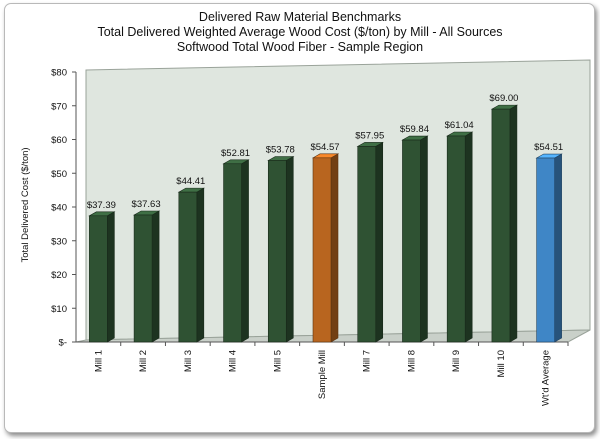  I want to click on y-tick-label: $50, so click(59, 174).